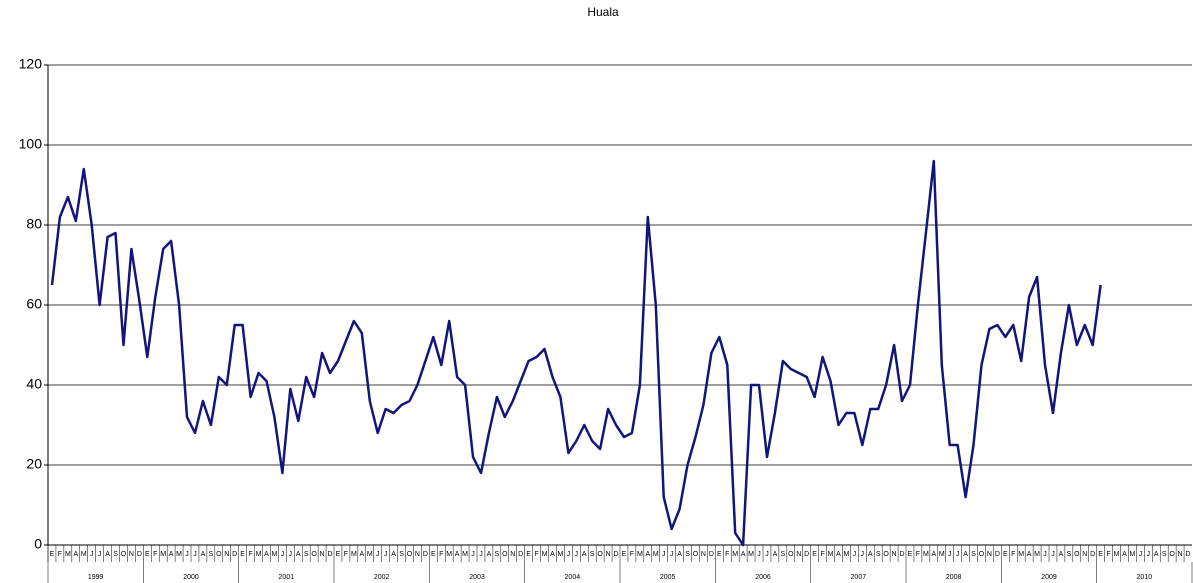 The height and width of the screenshot is (583, 1193). What do you see at coordinates (573, 577) in the screenshot?
I see `year-label: 2004` at bounding box center [573, 577].